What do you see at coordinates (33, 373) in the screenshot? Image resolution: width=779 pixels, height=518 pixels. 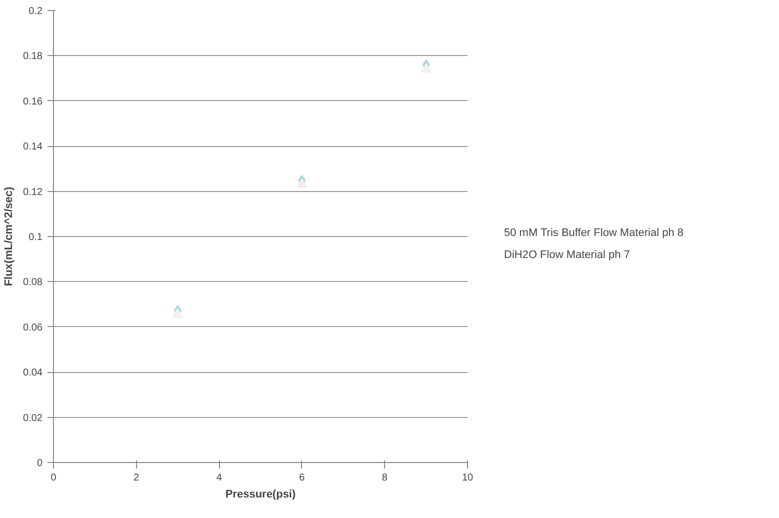 I see `y-tick-label: 0.04` at bounding box center [33, 373].